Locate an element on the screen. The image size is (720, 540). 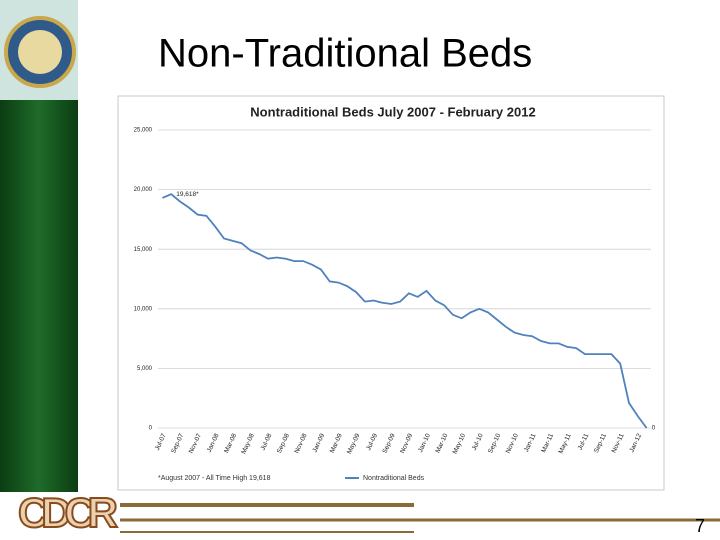
y-tick-label: 5,000 is located at coordinates (145, 369).